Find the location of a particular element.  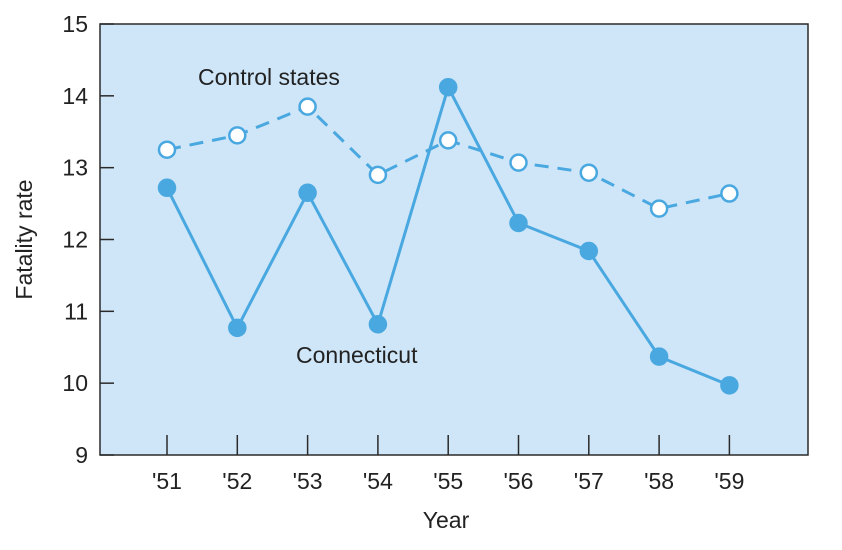

y-tick-label: 15 is located at coordinates (75, 24).